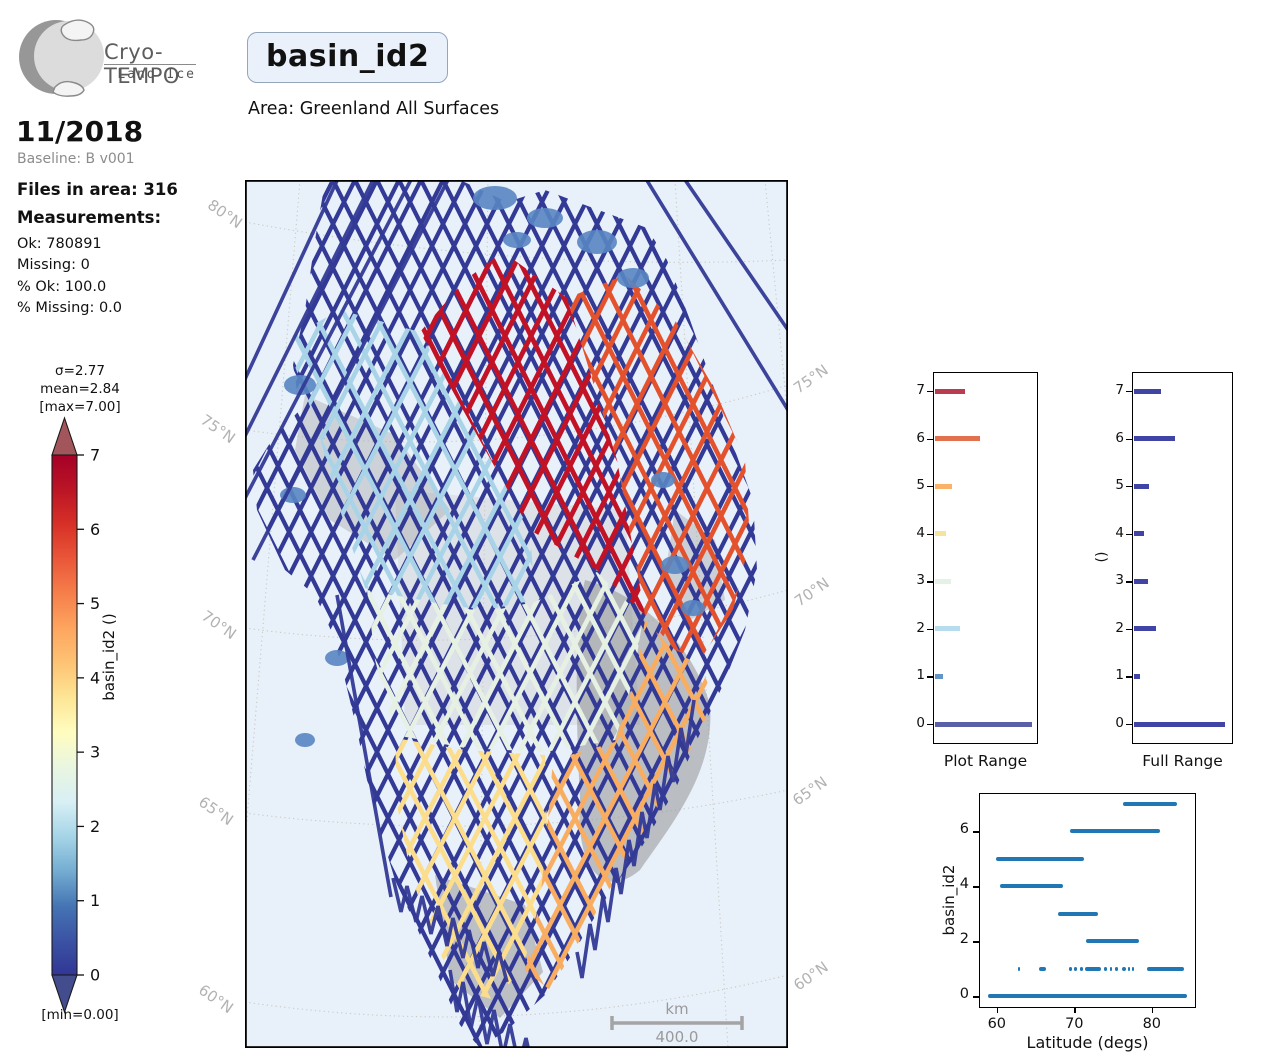 The height and width of the screenshot is (1060, 1272). What do you see at coordinates (1102, 557) in the screenshot?
I see `full-range-ylabel: ()` at bounding box center [1102, 557].